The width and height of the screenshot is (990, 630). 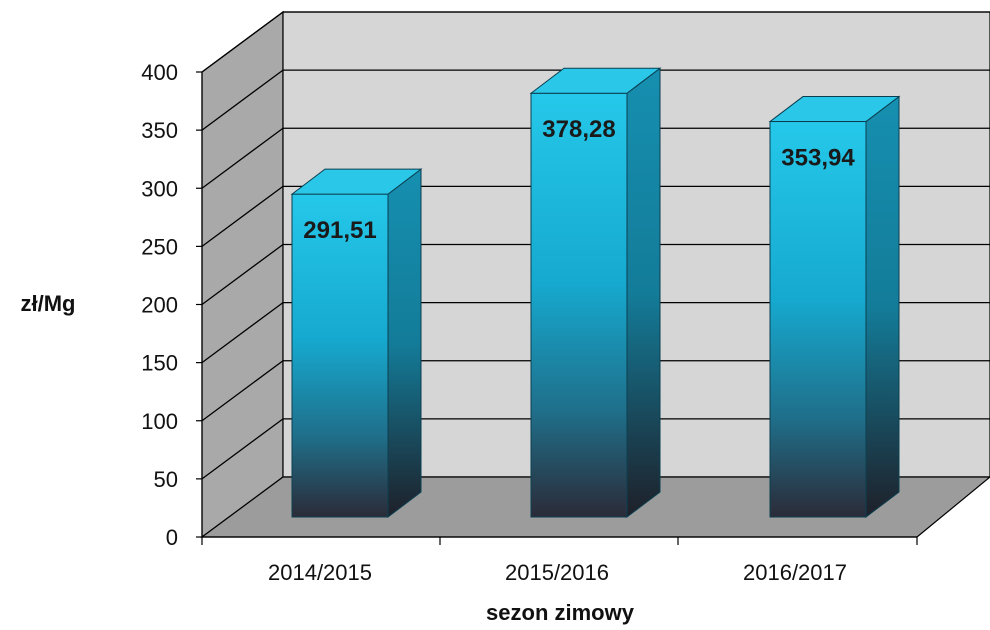 I want to click on bar: 291,51, so click(x=356, y=343).